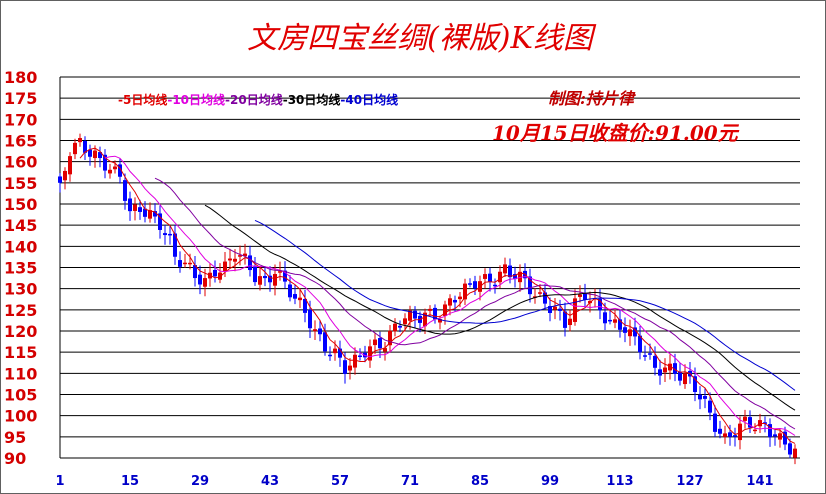  I want to click on x-tick-label: 71, so click(410, 481).